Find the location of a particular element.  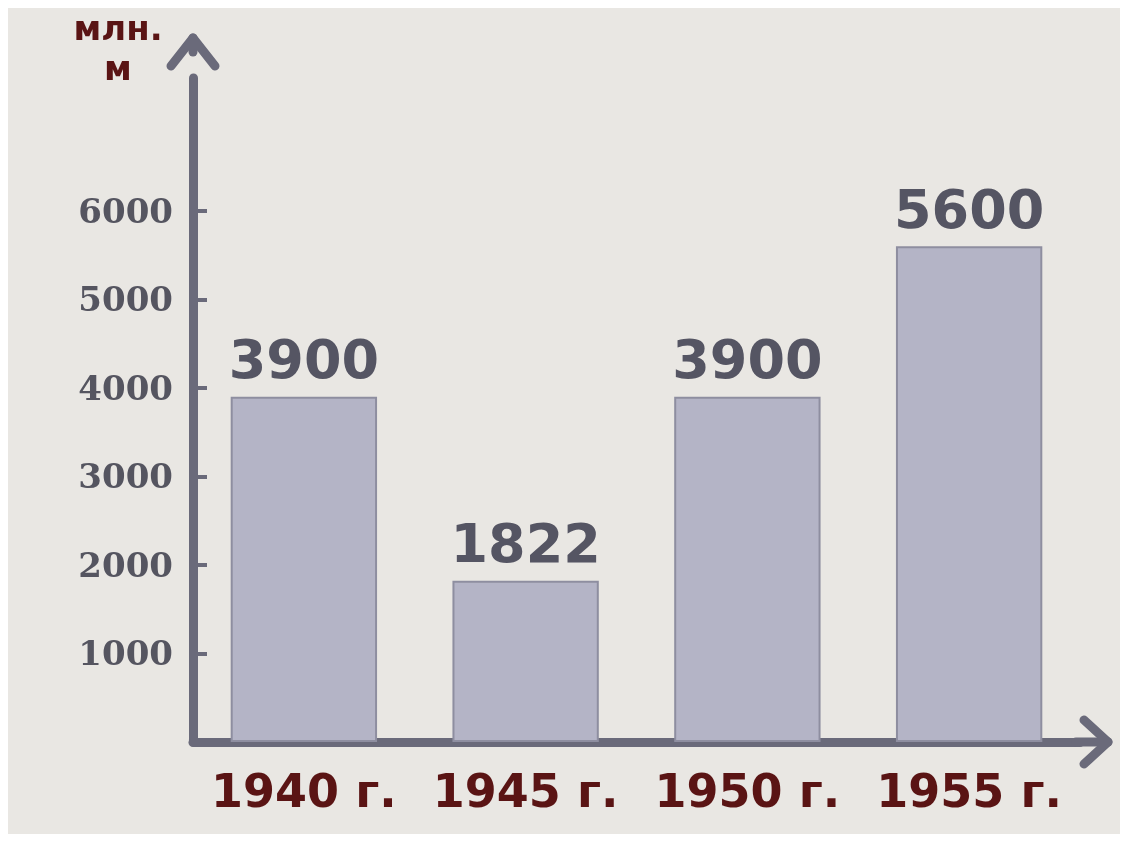

x-tick-label: 1950 г. is located at coordinates (747, 791).